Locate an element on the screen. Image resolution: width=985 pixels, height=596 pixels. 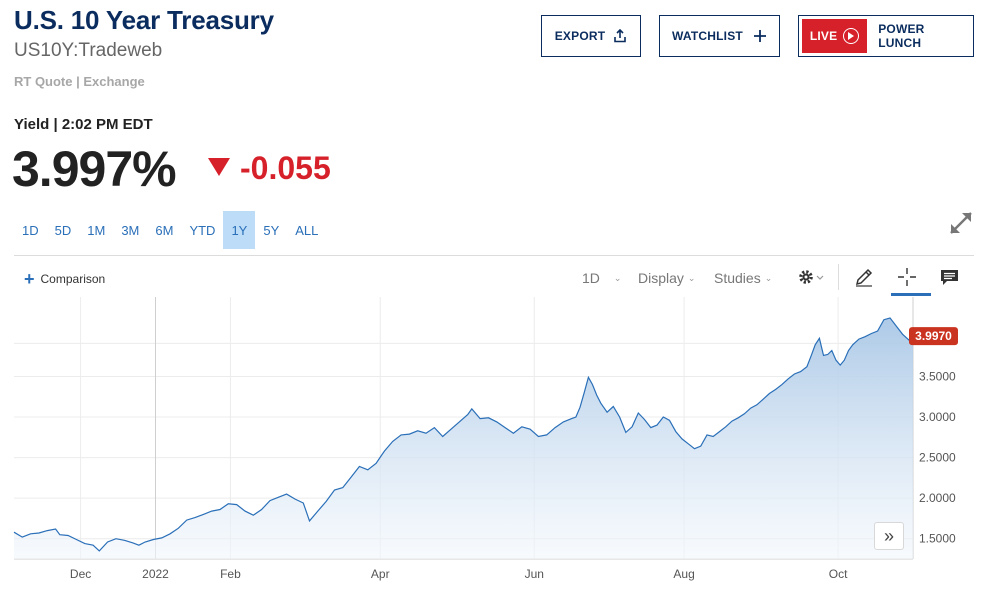
pencil-icon is located at coordinates (864, 277).